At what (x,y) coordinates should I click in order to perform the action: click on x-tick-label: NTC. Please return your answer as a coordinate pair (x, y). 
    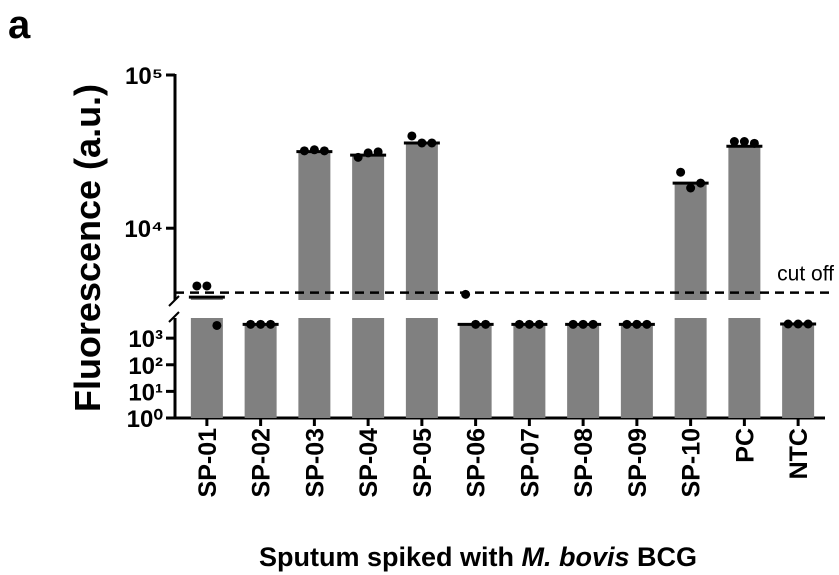
    Looking at the image, I should click on (799, 453).